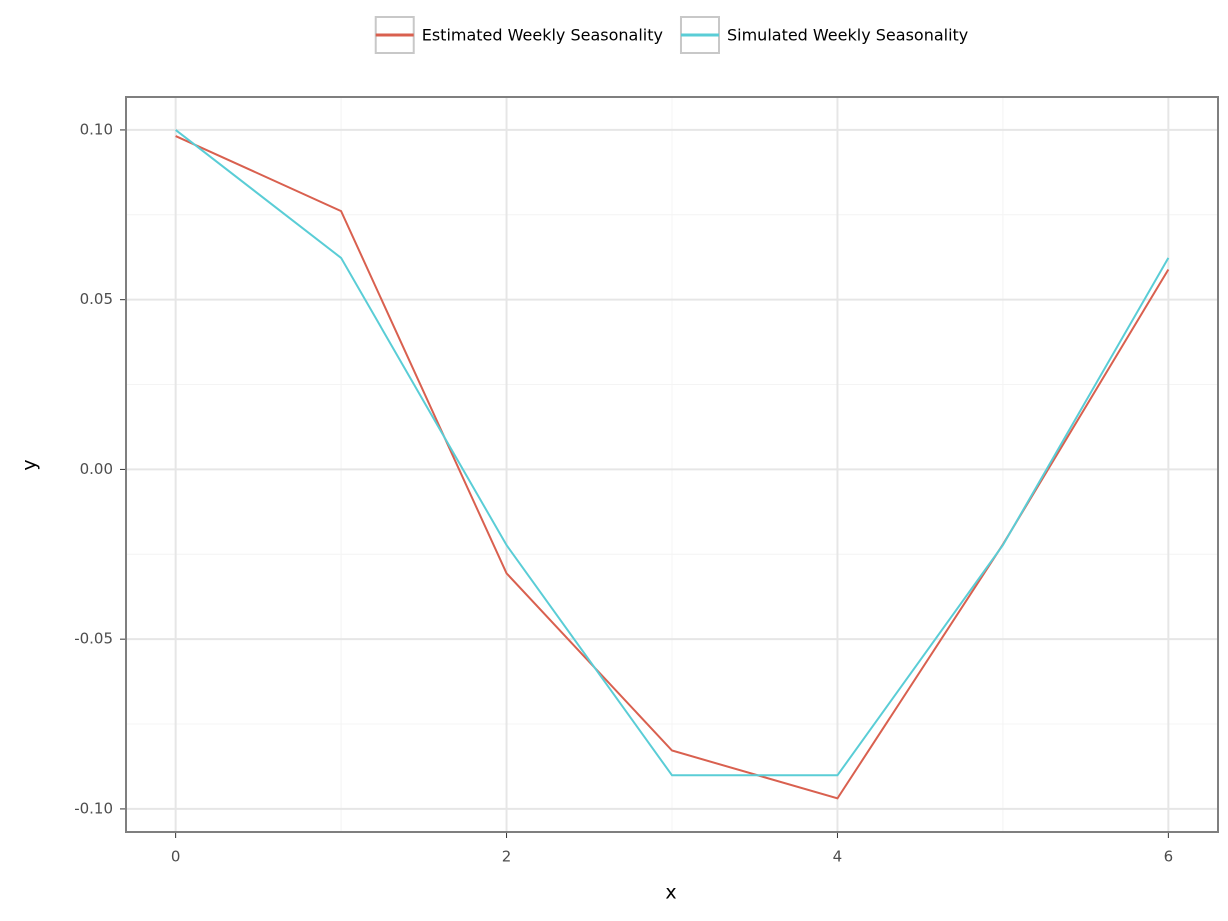  Describe the element at coordinates (838, 857) in the screenshot. I see `x-tick-label: 4` at that location.